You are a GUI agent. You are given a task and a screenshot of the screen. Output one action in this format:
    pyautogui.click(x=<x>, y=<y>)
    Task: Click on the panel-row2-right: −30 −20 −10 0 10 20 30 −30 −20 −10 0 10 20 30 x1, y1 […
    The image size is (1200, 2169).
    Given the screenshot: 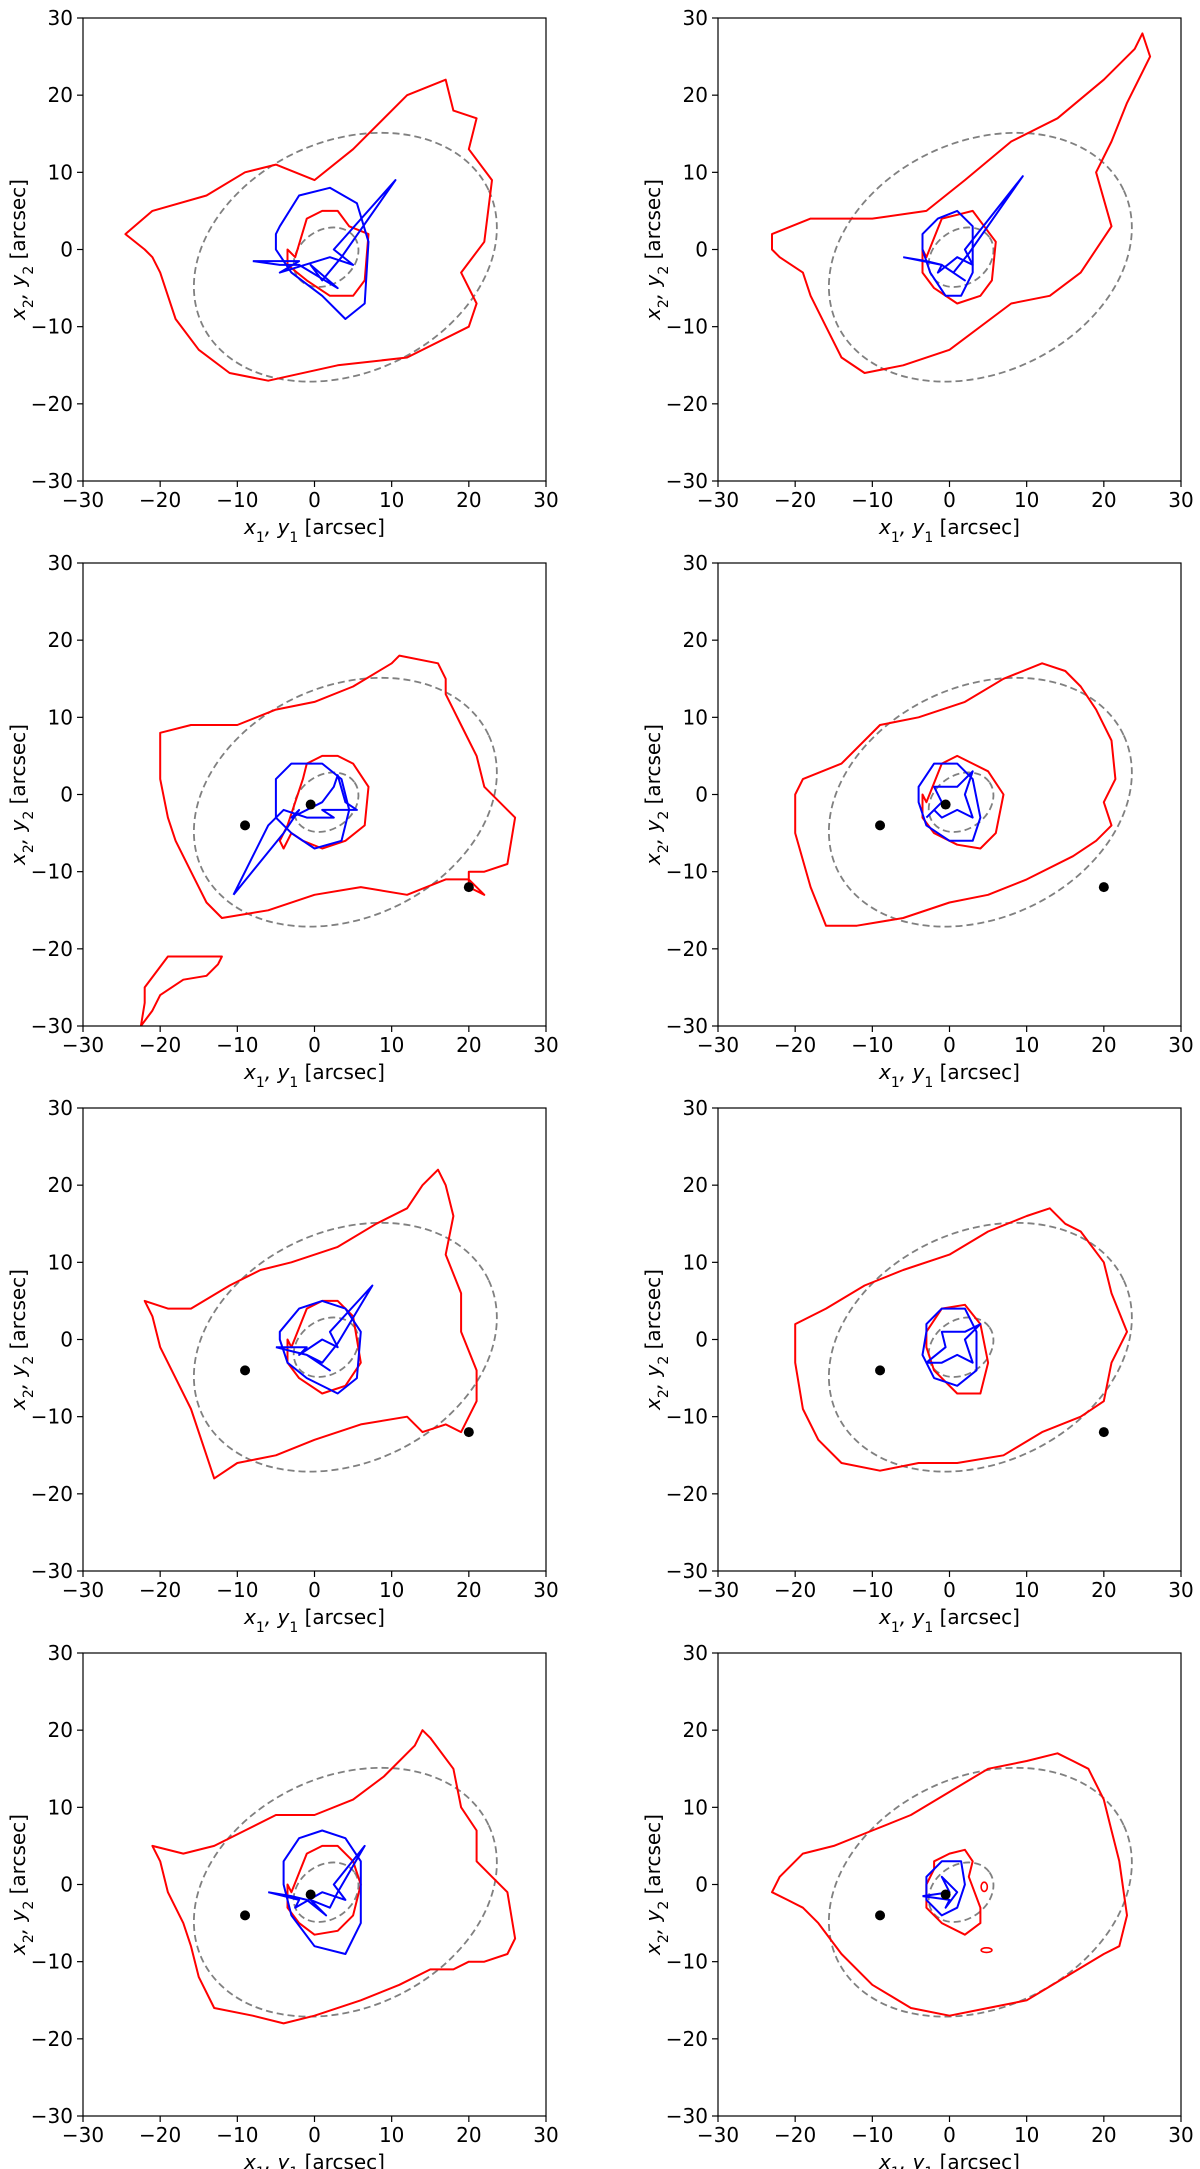 What is the action you would take?
    pyautogui.click(x=917, y=821)
    